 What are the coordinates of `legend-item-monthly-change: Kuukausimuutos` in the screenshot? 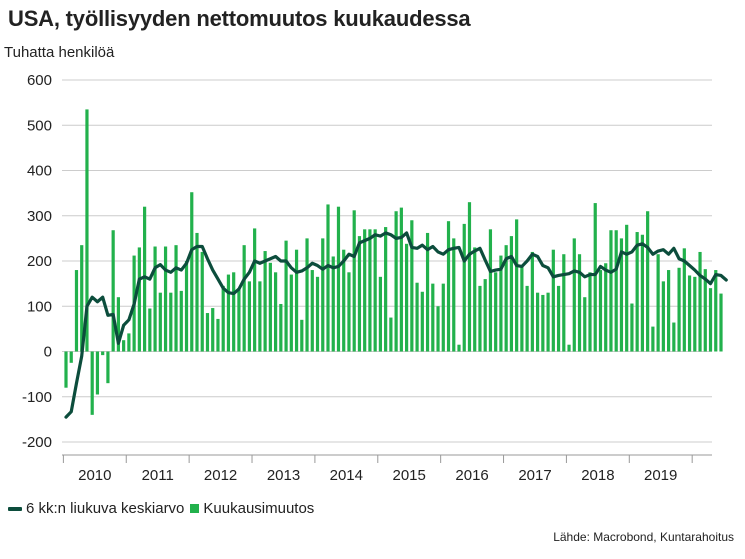 It's located at (252, 508).